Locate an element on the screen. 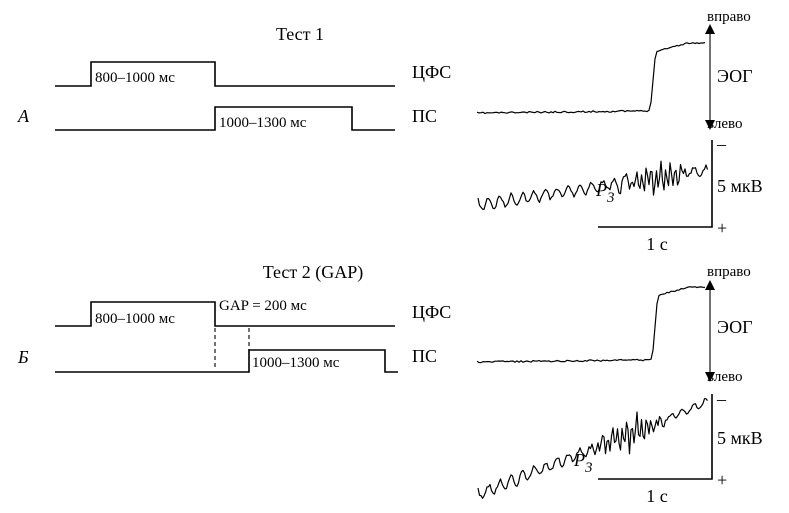  panel-a-pos-sign: + is located at coordinates (722, 228).